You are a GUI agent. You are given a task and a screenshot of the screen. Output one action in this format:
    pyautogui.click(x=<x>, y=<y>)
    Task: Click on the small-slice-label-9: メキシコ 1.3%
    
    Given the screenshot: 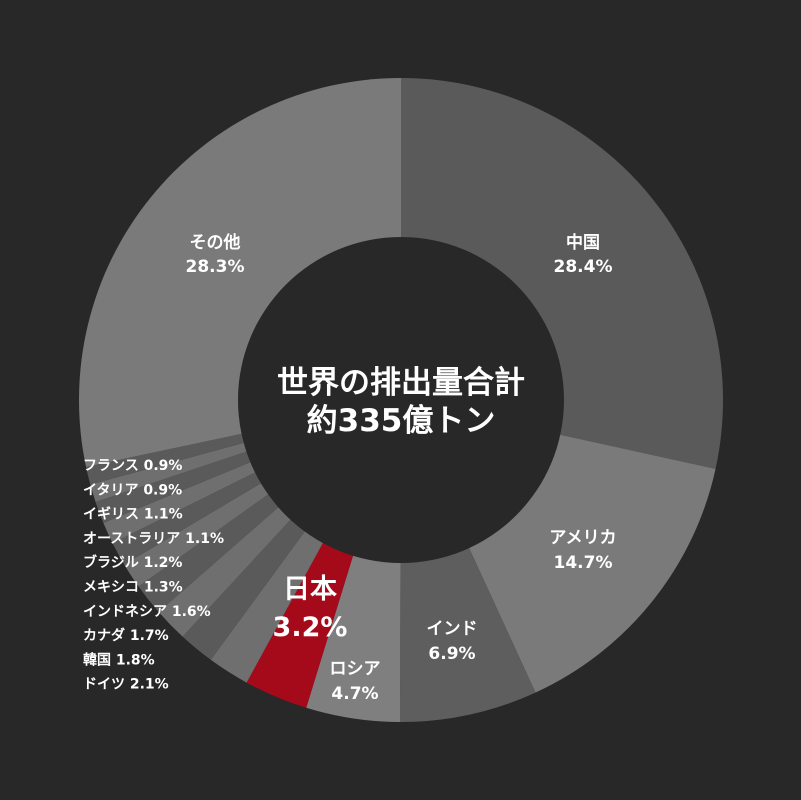 What is the action you would take?
    pyautogui.click(x=133, y=588)
    